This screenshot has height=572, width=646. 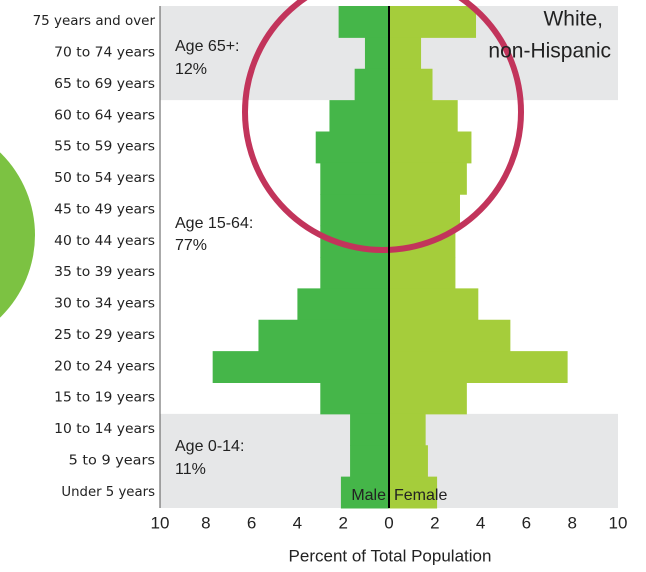 I want to click on legend-label: Male, so click(x=368, y=495).